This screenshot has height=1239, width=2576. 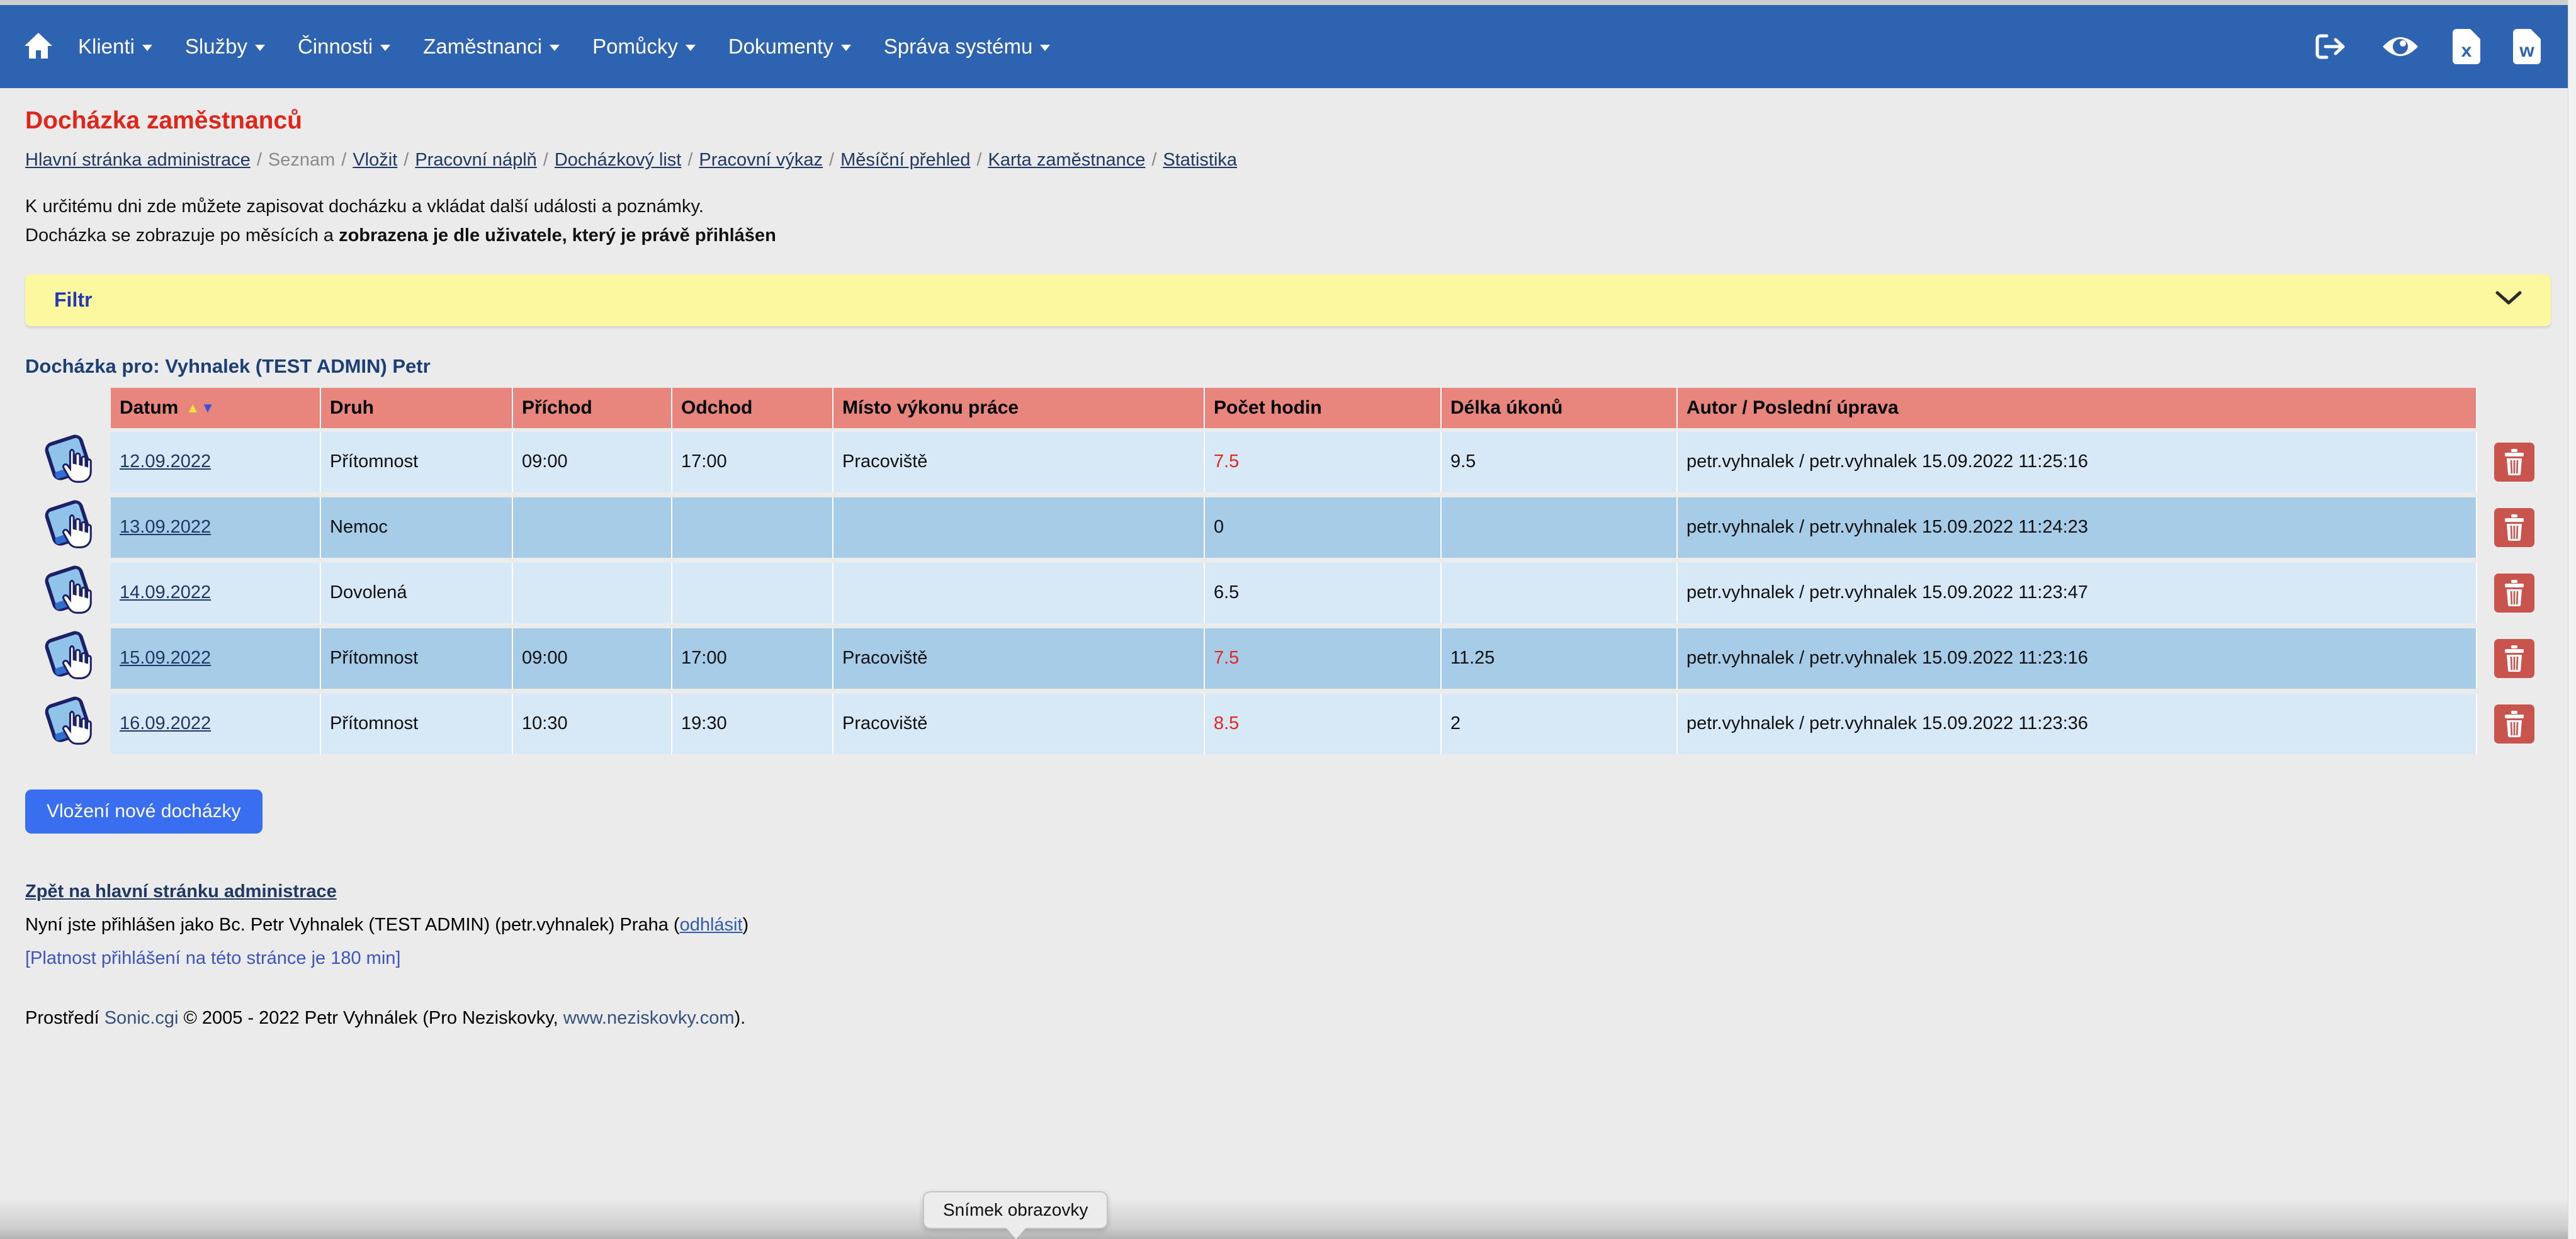 What do you see at coordinates (1016, 1233) in the screenshot?
I see `tooltip-tail` at bounding box center [1016, 1233].